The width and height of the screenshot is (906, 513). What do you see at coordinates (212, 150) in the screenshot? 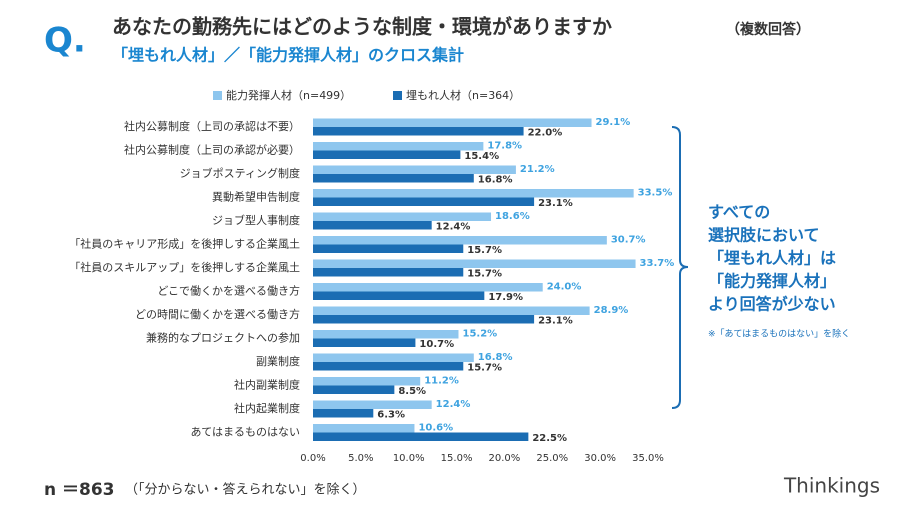
I see `y-tick-label: 社内公募制度（上司の承認が必要）` at bounding box center [212, 150].